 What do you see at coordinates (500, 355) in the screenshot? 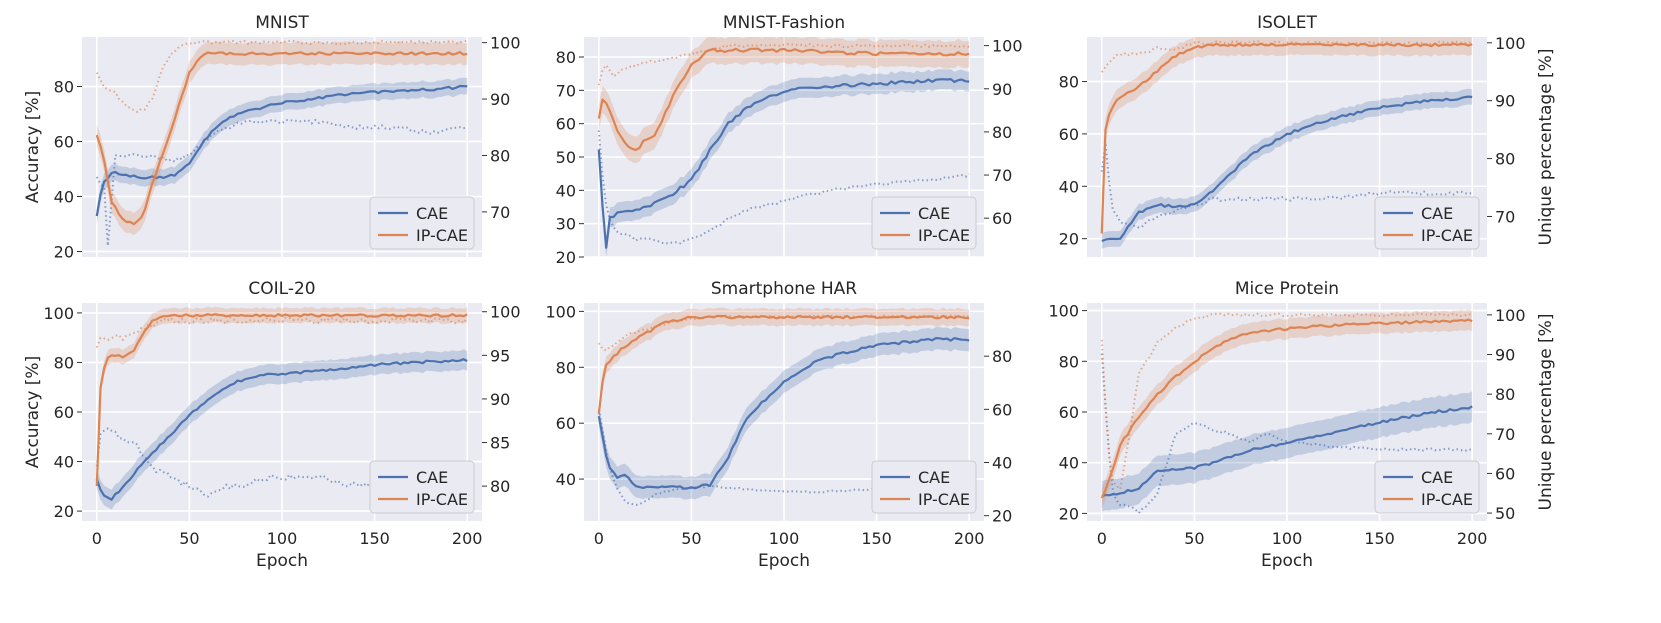
I see `y2-tick-label: 95` at bounding box center [500, 355].